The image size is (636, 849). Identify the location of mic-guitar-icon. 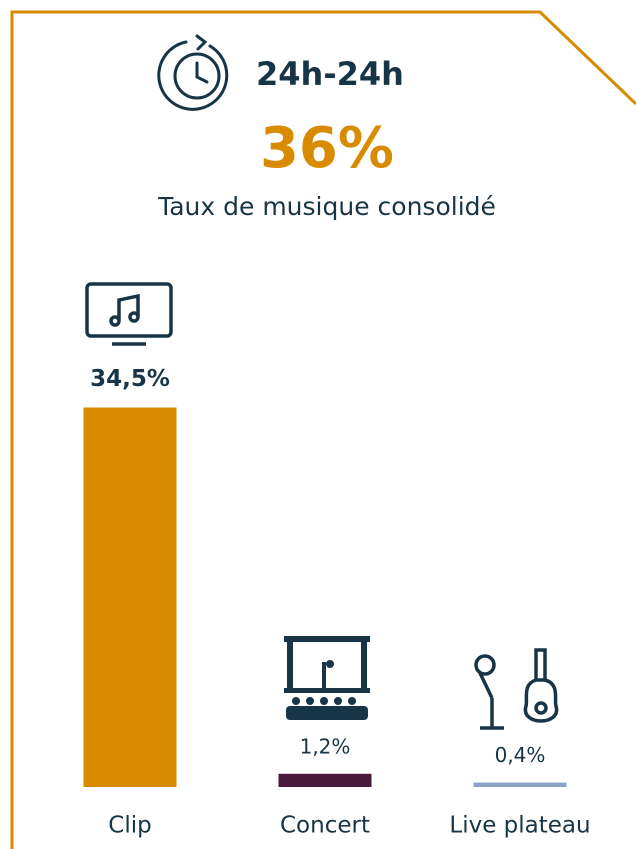
(516, 689).